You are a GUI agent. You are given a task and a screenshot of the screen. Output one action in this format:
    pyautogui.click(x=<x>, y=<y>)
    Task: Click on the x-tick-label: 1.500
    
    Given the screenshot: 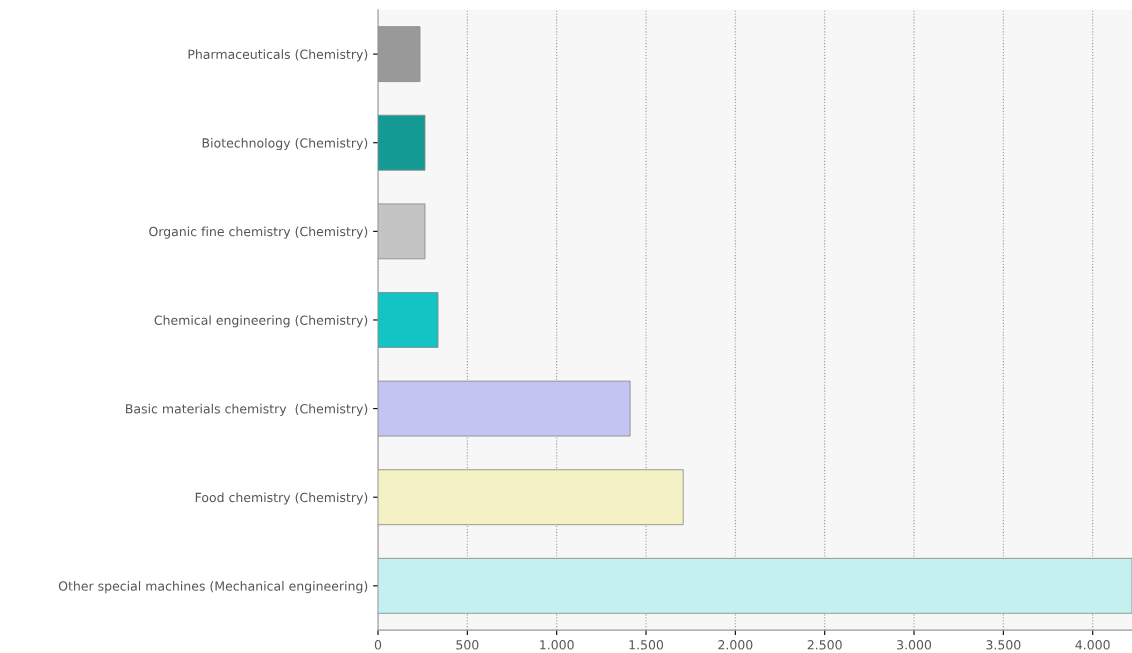 What is the action you would take?
    pyautogui.click(x=646, y=645)
    